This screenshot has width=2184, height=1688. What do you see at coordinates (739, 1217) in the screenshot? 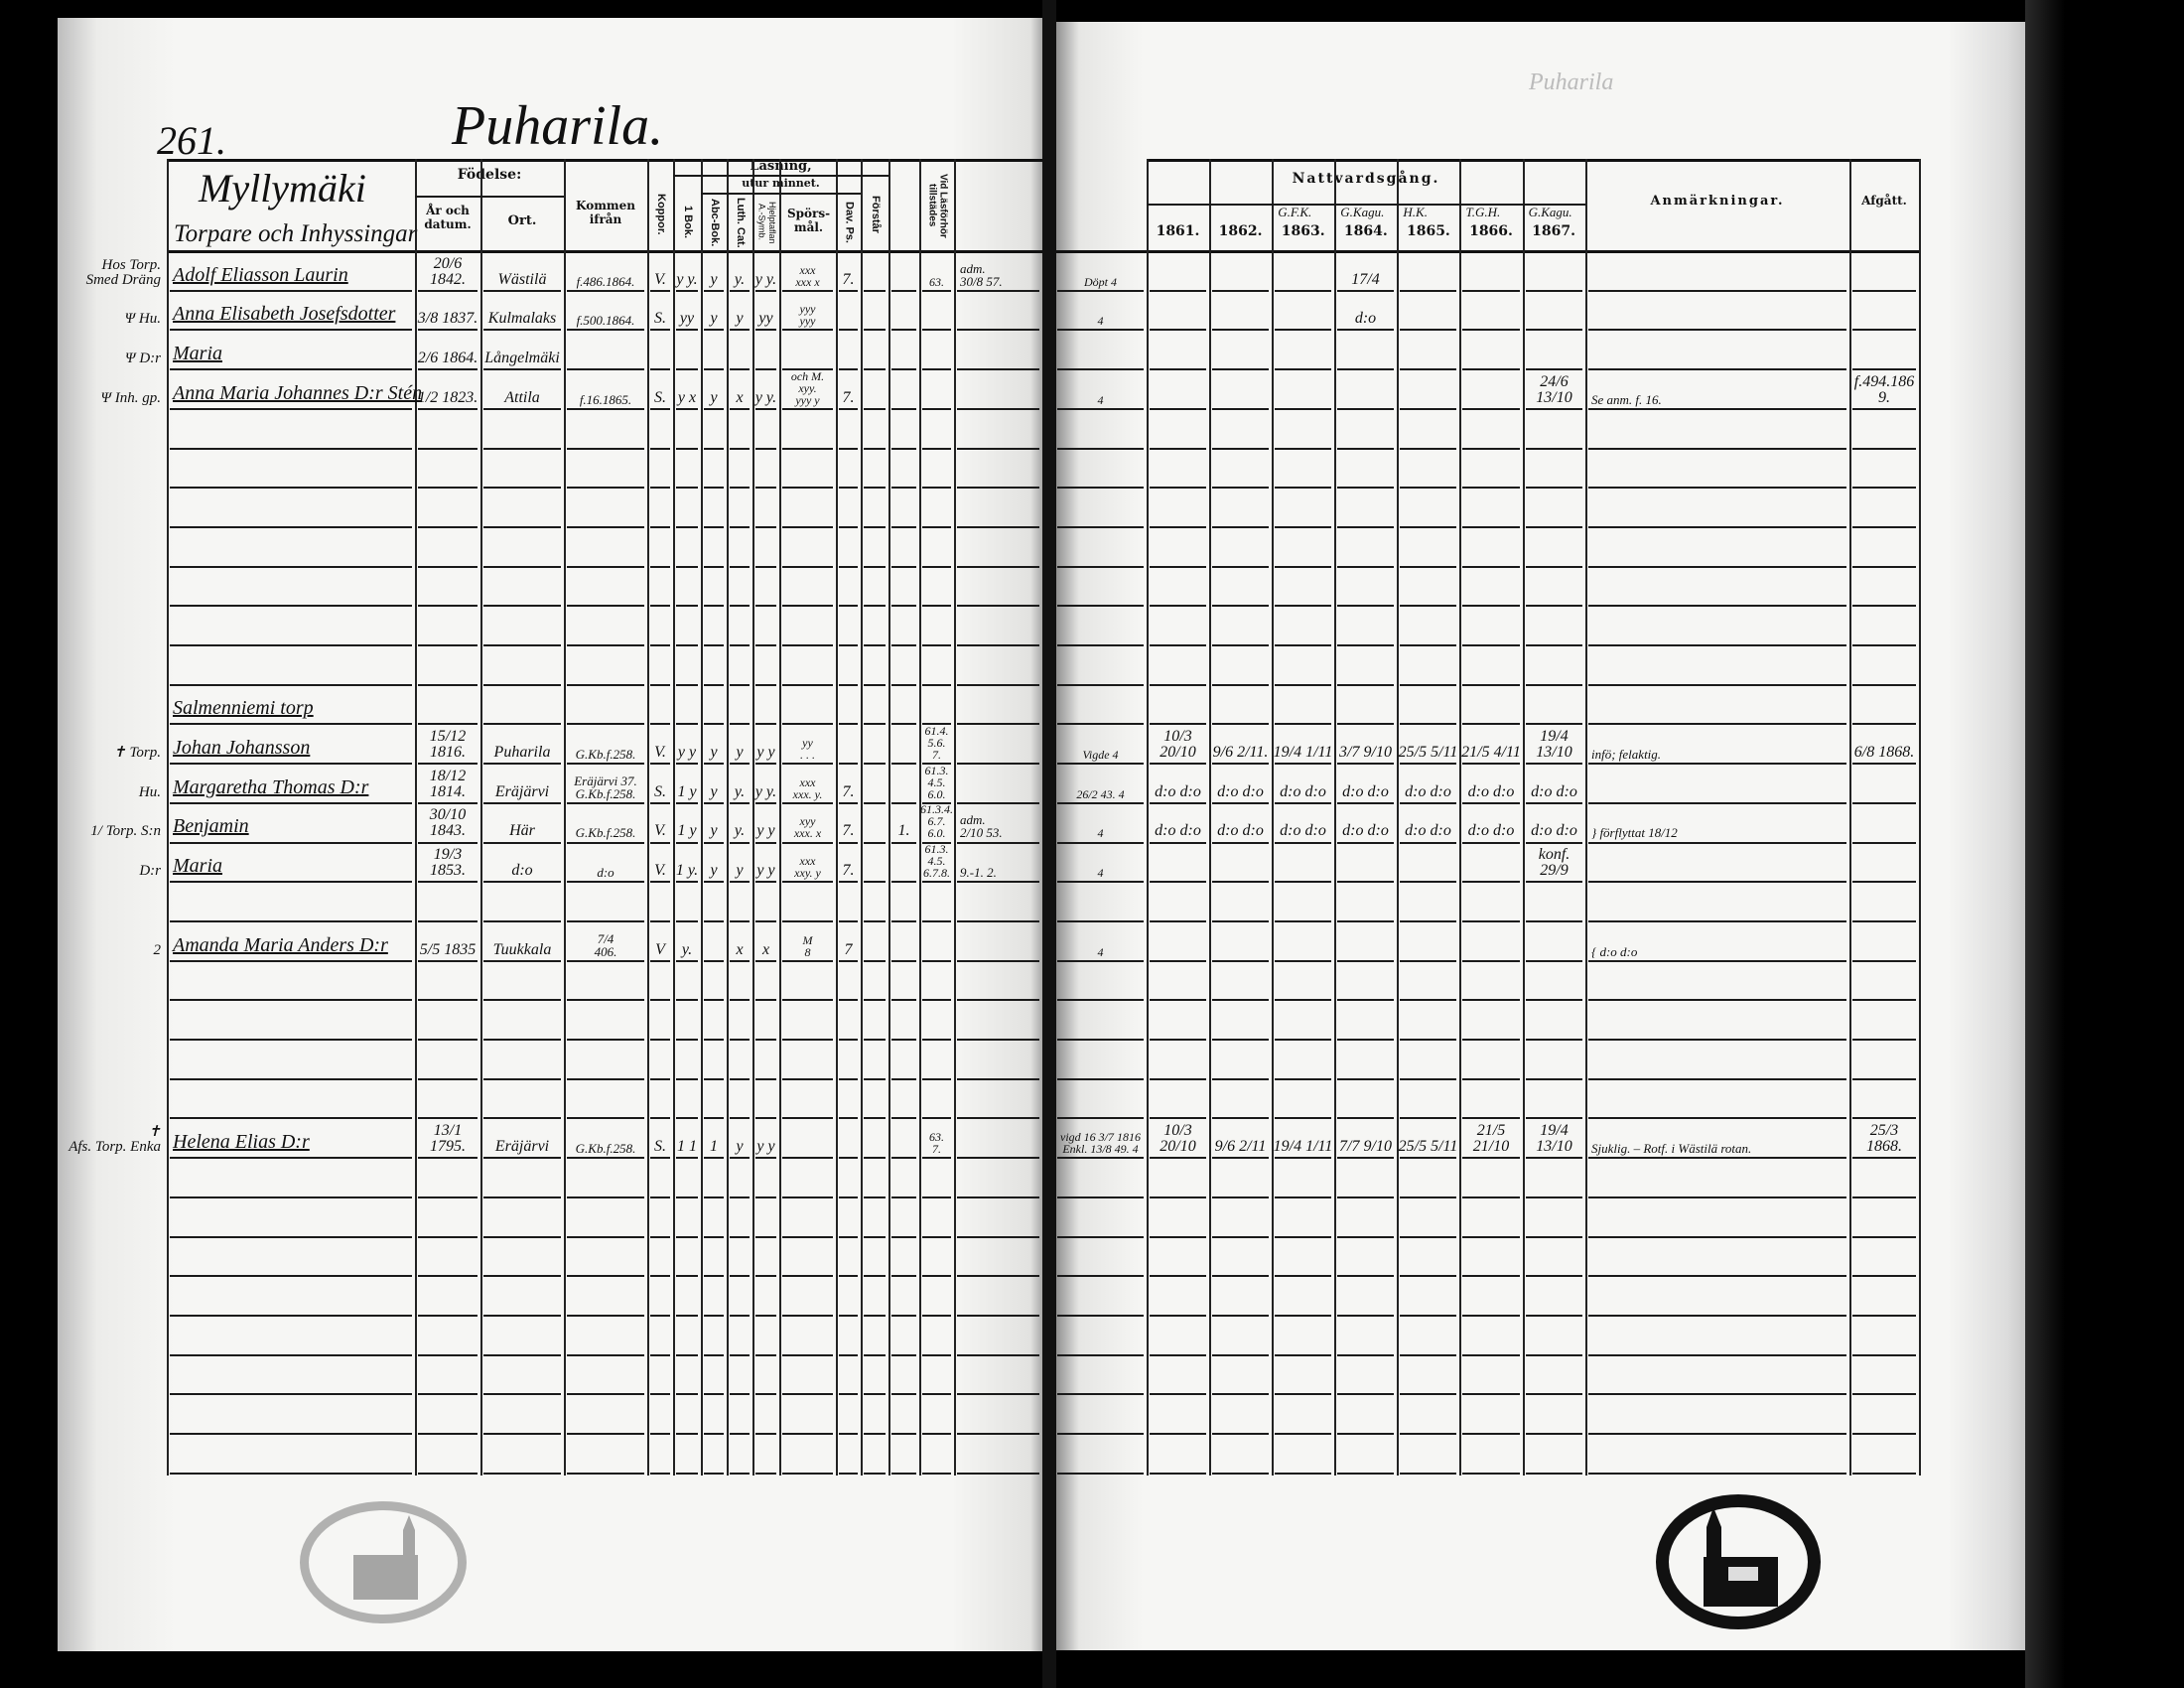
I see `cell-luth` at bounding box center [739, 1217].